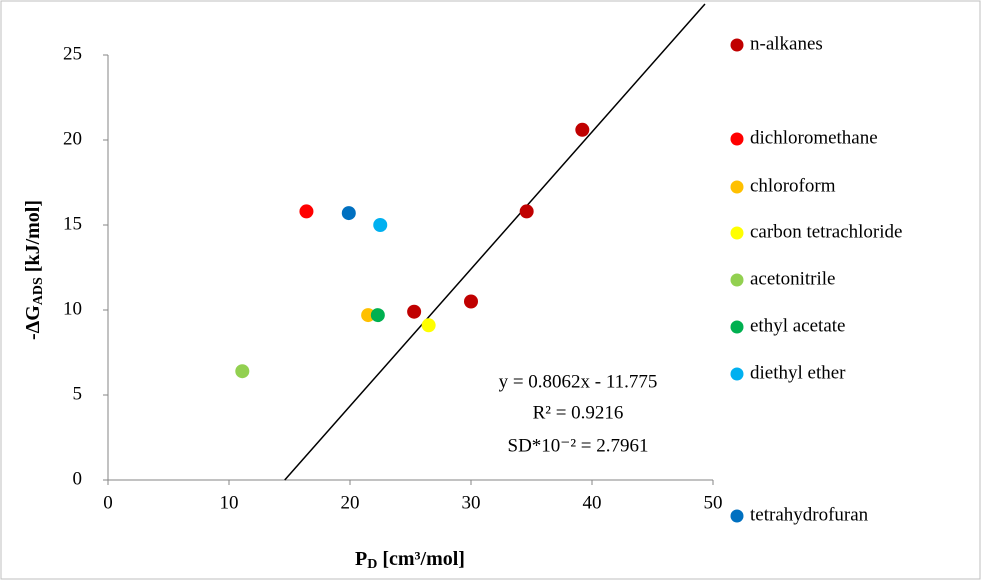 The image size is (982, 581). What do you see at coordinates (578, 381) in the screenshot?
I see `trend-annotation: y = 0.8062x - 11.775` at bounding box center [578, 381].